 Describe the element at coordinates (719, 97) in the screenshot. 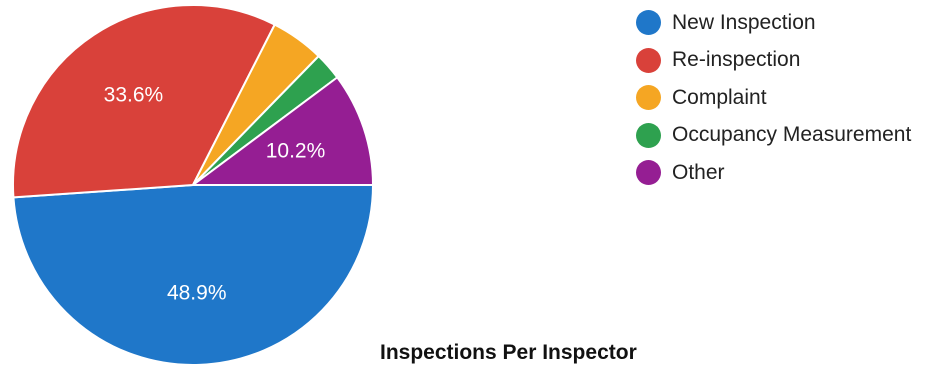

I see `legend-label: Complaint` at that location.